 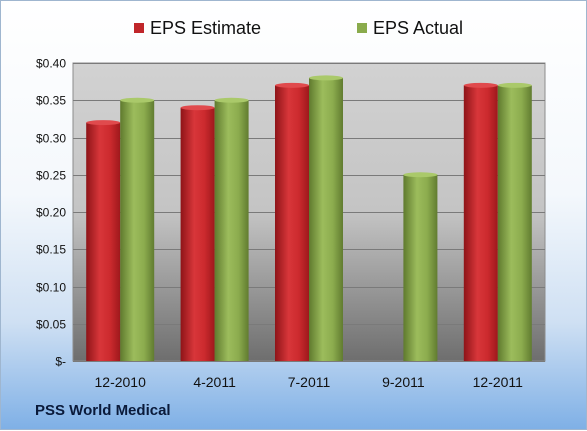 I want to click on x-tick-label: 7-2011, so click(x=309, y=382).